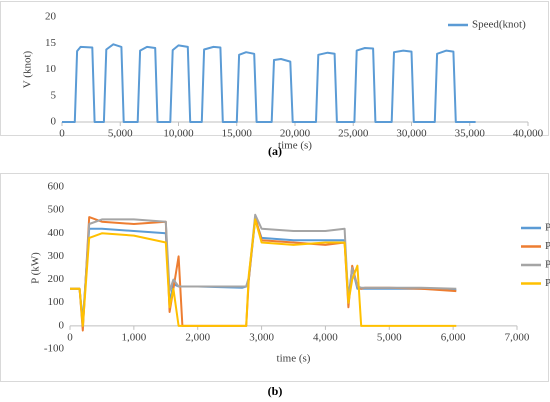 The height and width of the screenshot is (402, 550). What do you see at coordinates (269, 83) in the screenshot?
I see `series-line` at bounding box center [269, 83].